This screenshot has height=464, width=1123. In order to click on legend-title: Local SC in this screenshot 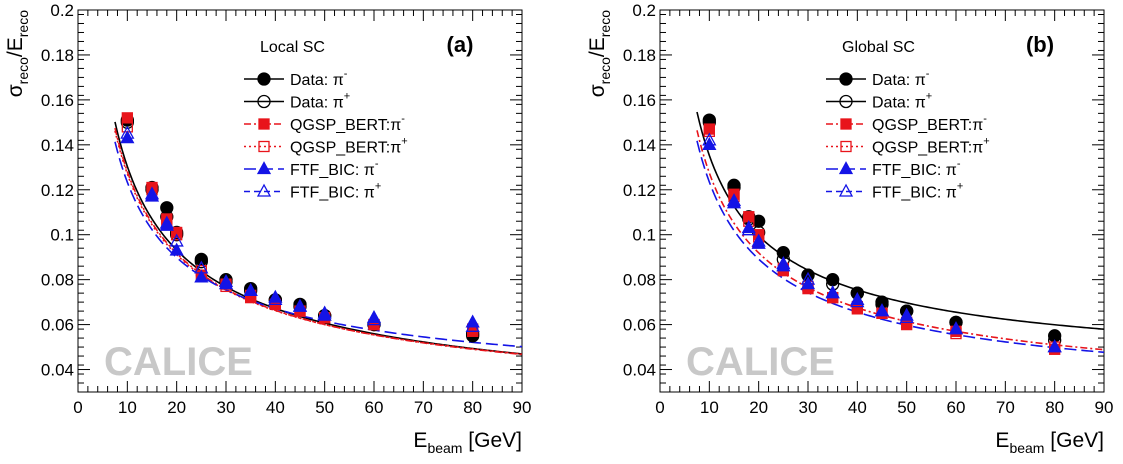, I will do `click(292, 47)`.